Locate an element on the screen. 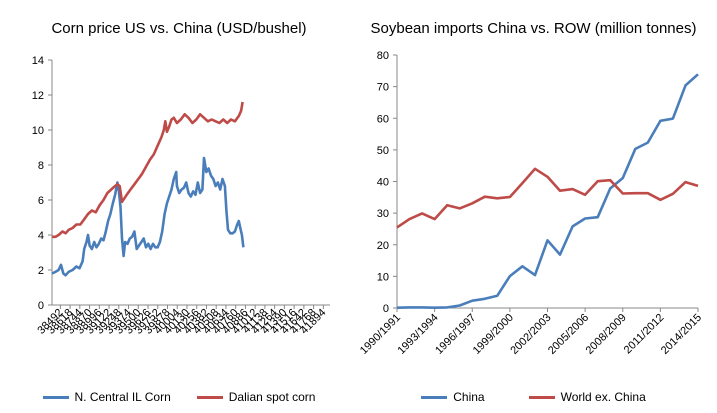  china-swatch is located at coordinates (434, 397).